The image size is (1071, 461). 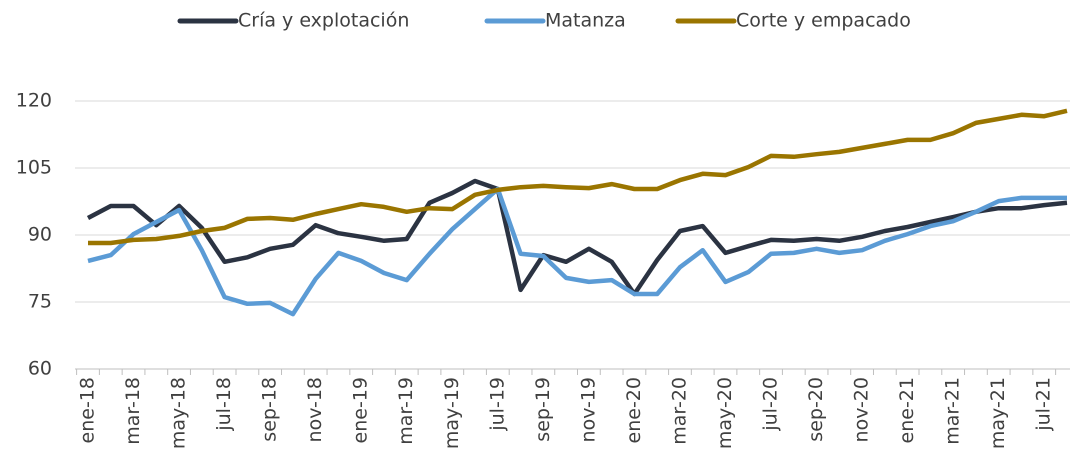 I want to click on x-tick-label: ene-21, so click(x=907, y=410).